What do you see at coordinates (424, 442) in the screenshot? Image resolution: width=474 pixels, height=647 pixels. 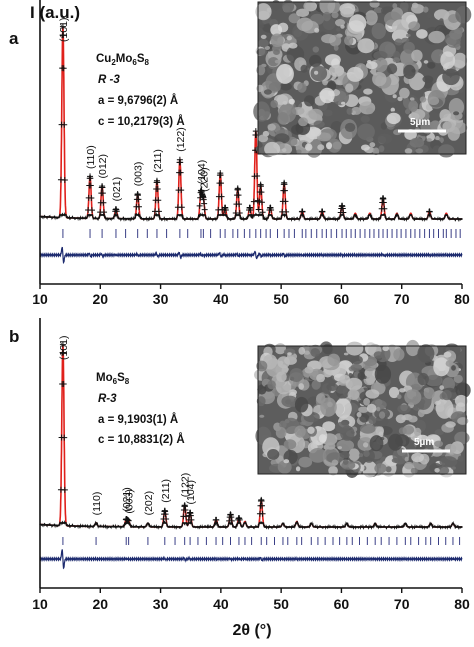 I see `panel-b-scale-label: 5µm` at bounding box center [424, 442].